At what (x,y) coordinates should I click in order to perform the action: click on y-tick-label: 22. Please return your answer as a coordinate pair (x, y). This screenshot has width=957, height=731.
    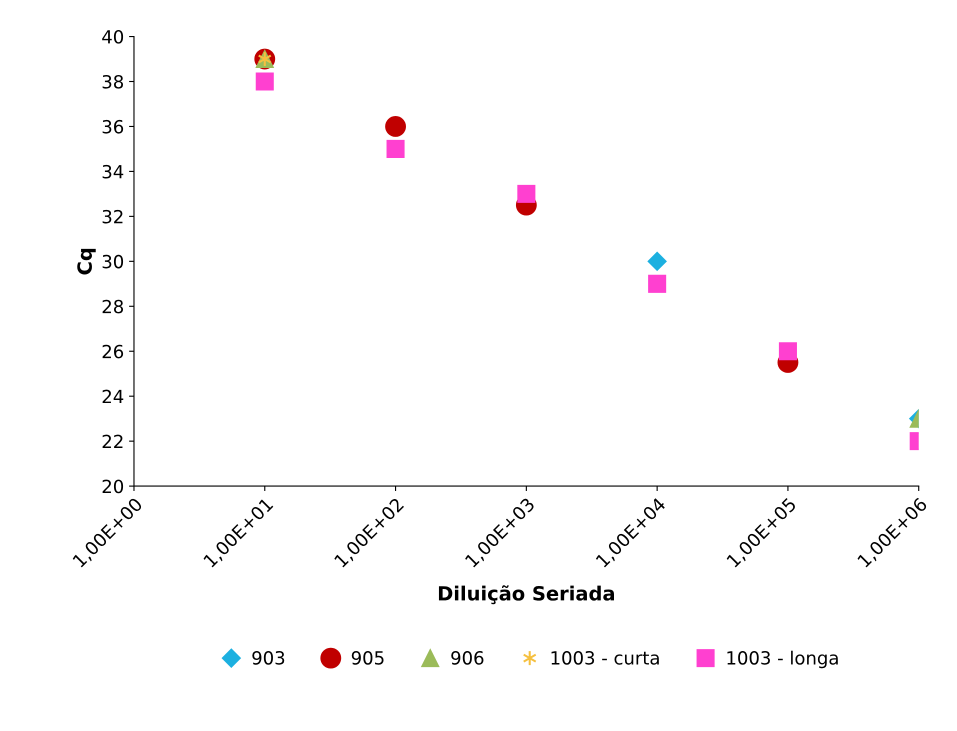
    Looking at the image, I should click on (112, 441).